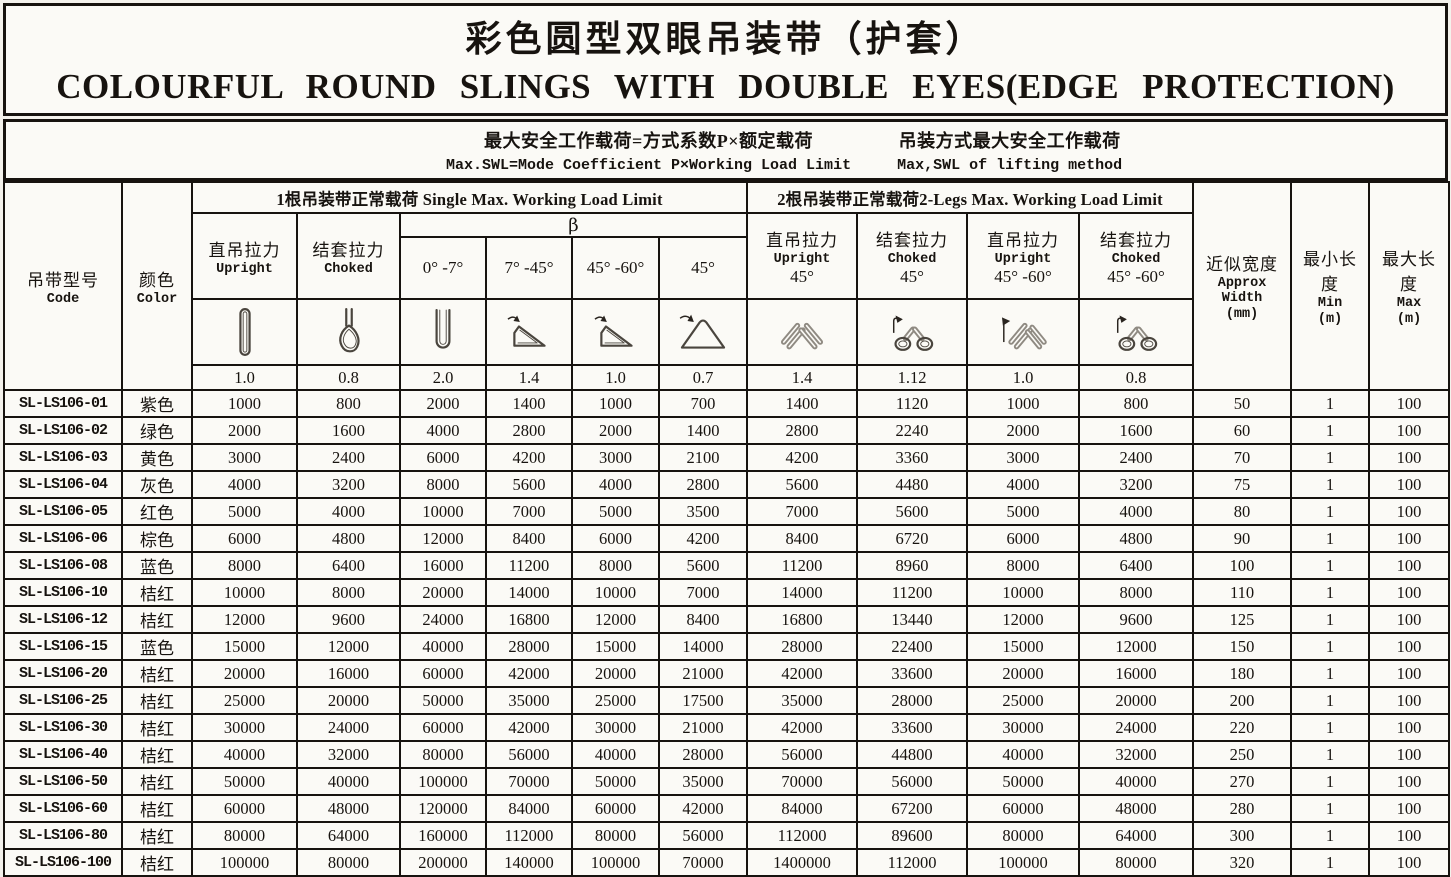  What do you see at coordinates (1136, 484) in the screenshot?
I see `cell-legs-choked-45-60: 3200` at bounding box center [1136, 484].